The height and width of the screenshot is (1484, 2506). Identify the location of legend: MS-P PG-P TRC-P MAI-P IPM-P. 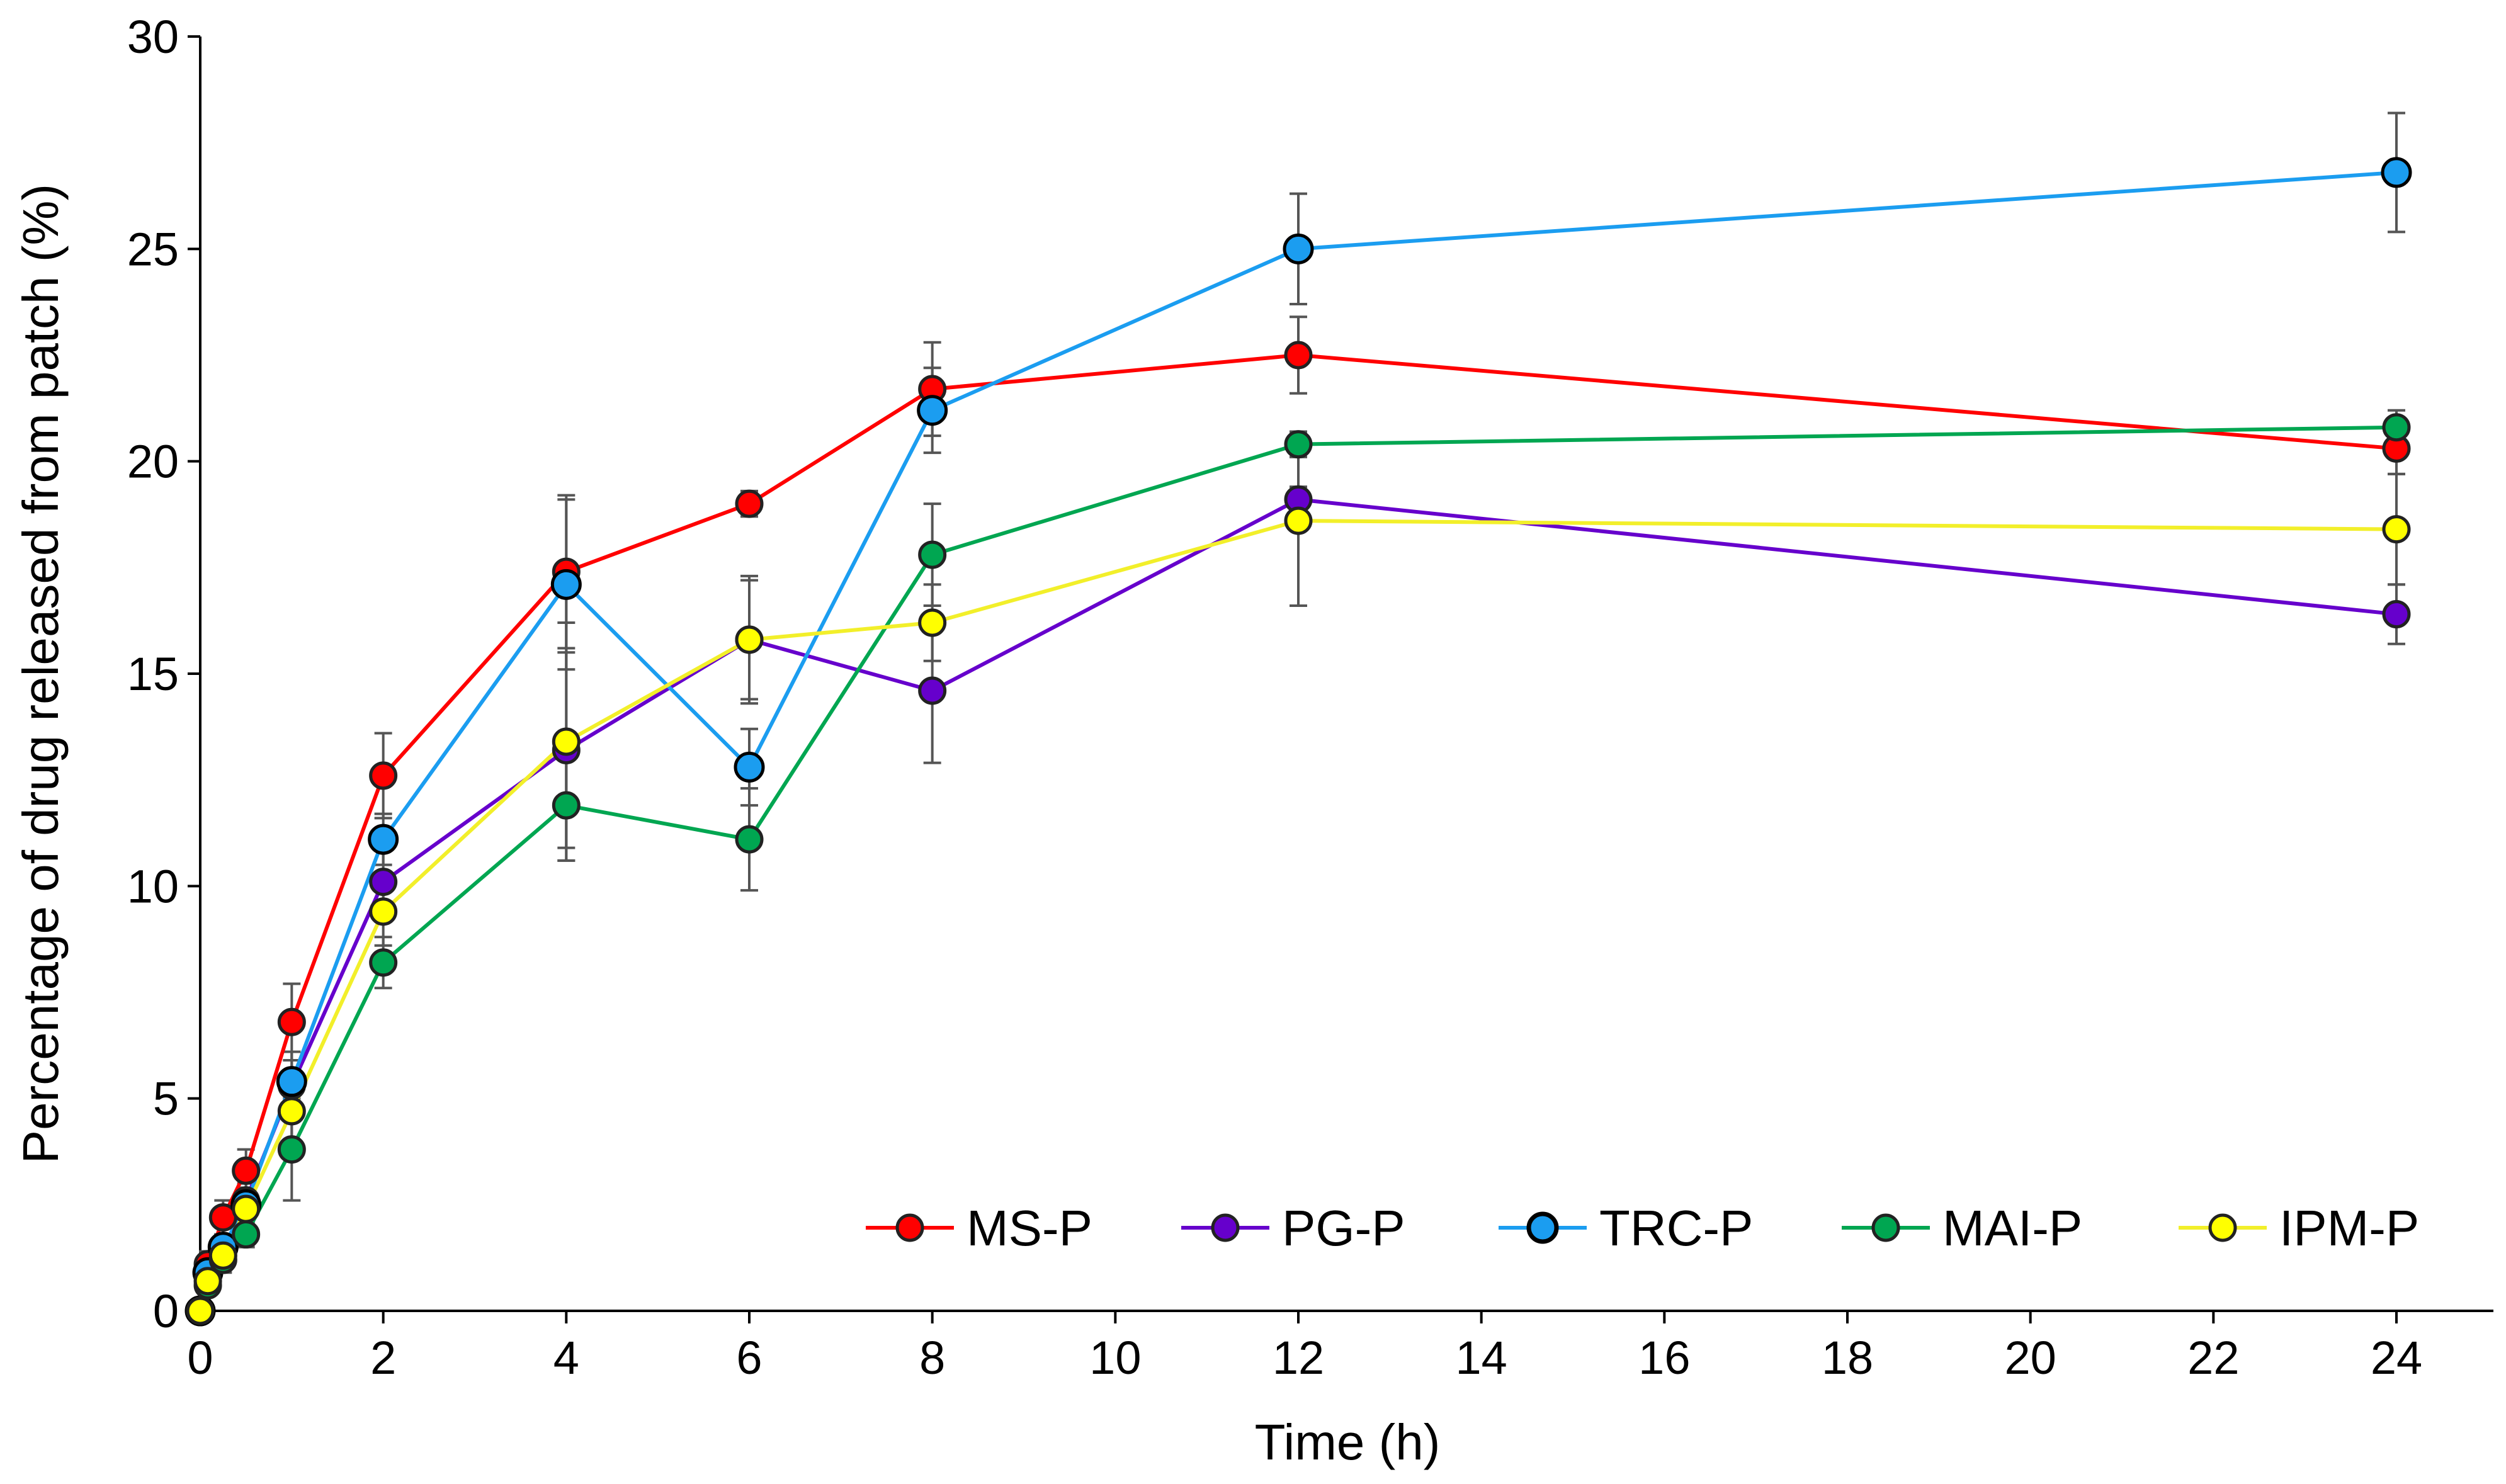
(1642, 1228).